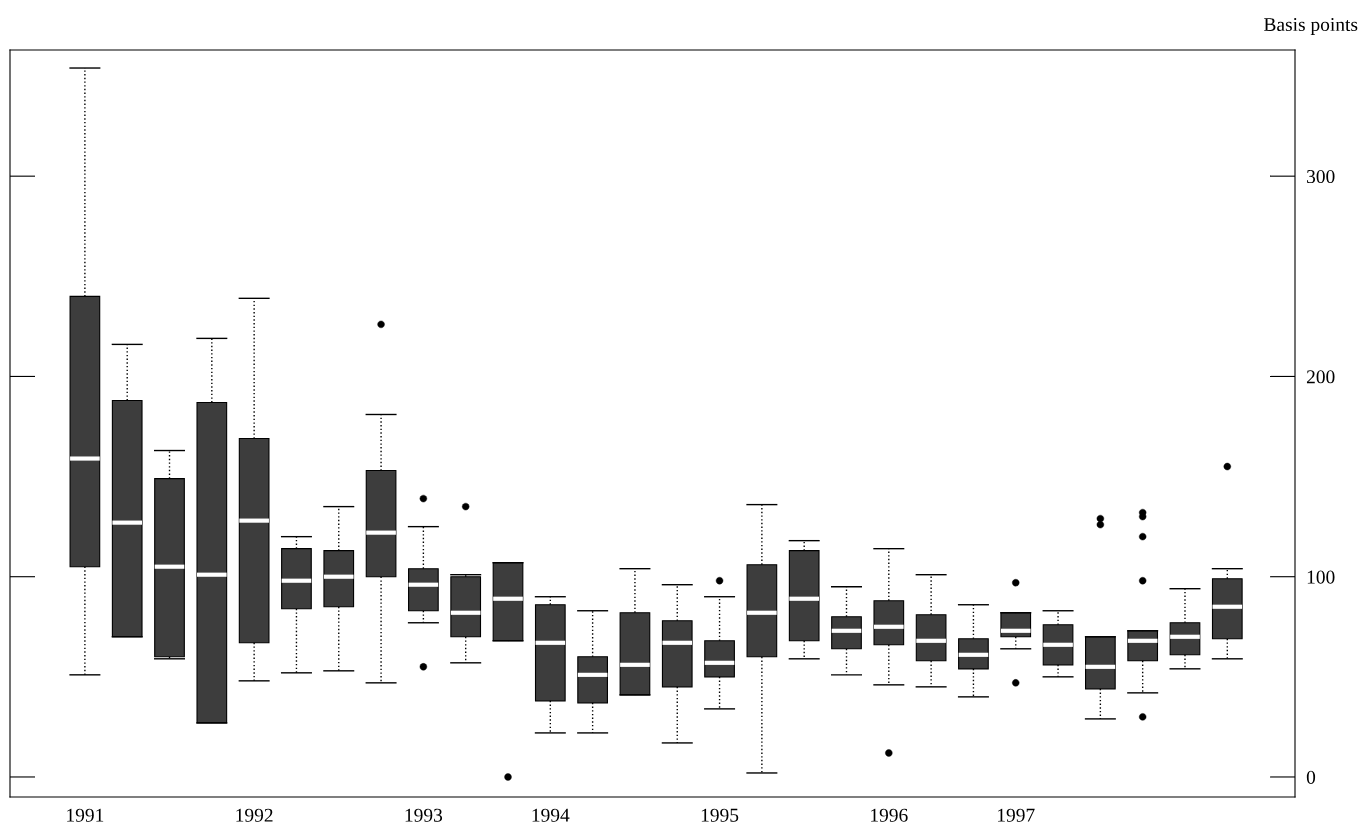 The image size is (1365, 827). What do you see at coordinates (85, 815) in the screenshot?
I see `x-tick-label: 1991` at bounding box center [85, 815].